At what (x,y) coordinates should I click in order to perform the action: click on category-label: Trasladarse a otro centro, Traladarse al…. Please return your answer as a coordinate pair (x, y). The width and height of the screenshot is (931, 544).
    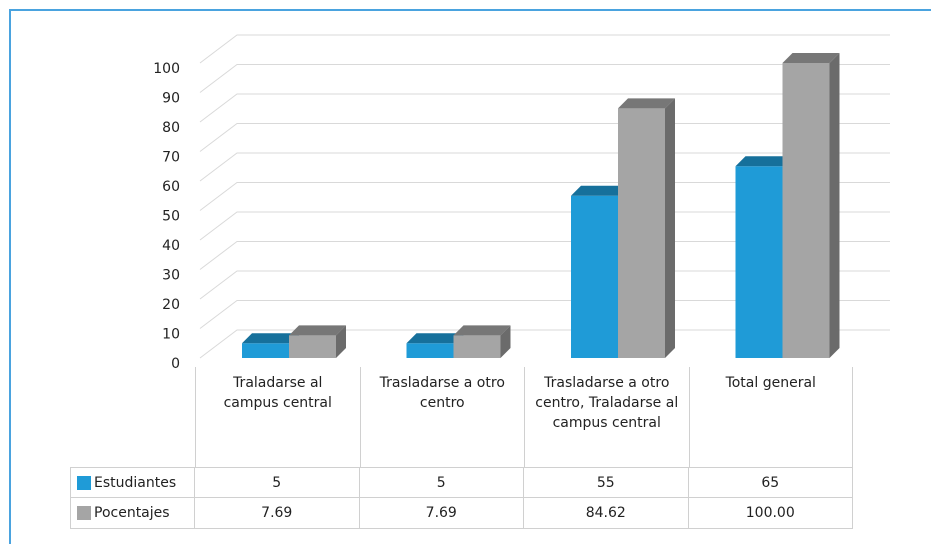
    Looking at the image, I should click on (606, 417).